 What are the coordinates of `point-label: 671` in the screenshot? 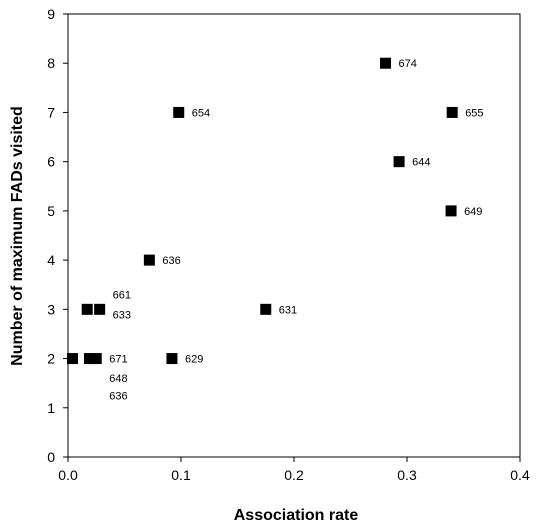 It's located at (118, 360).